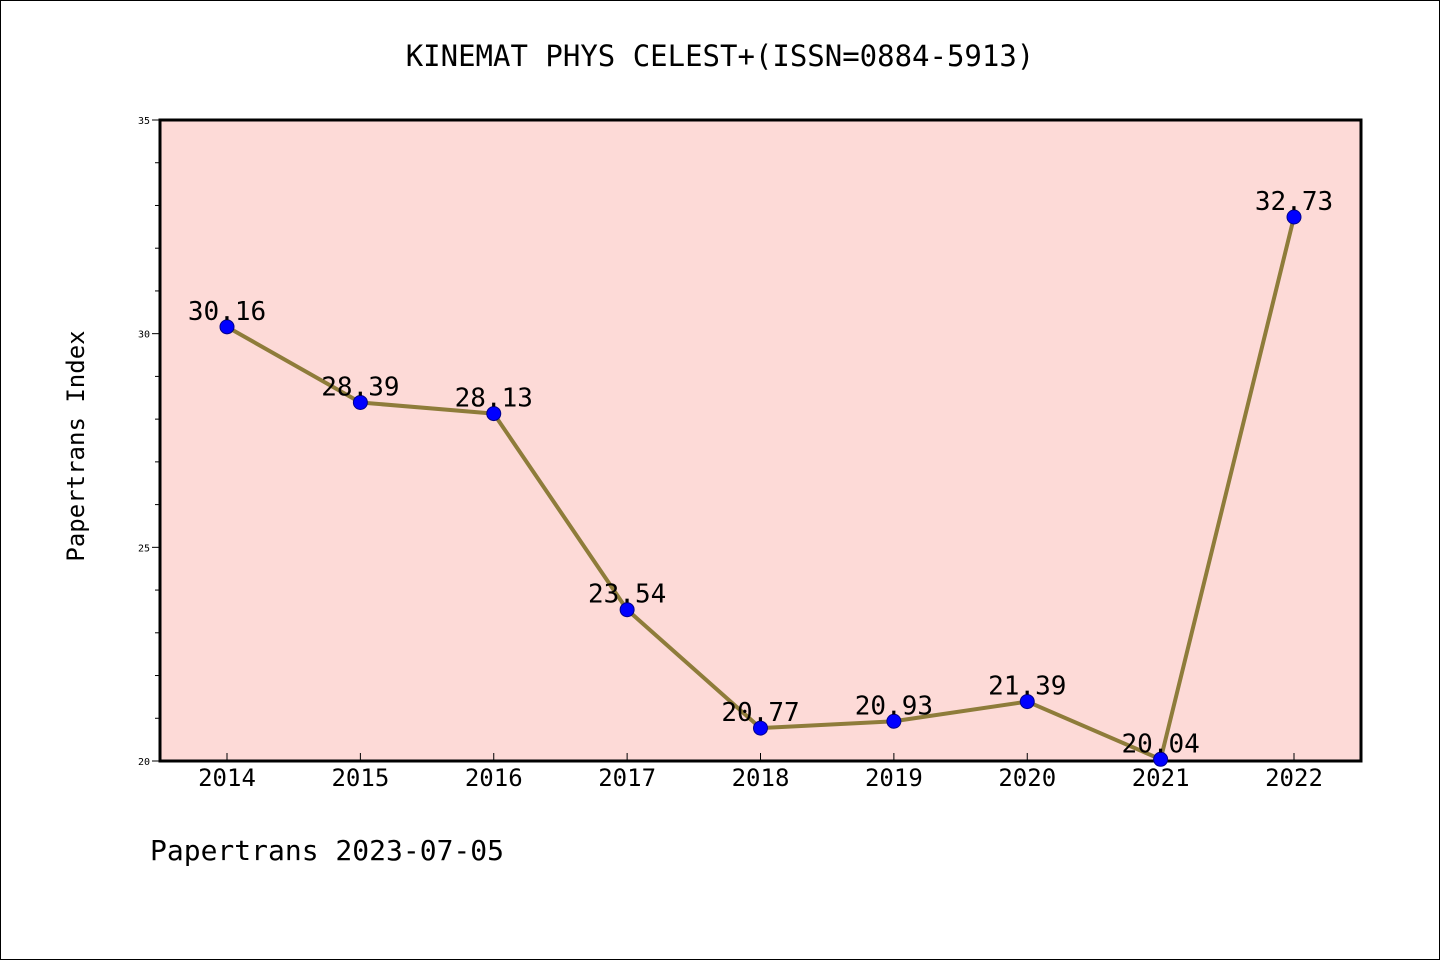 Image resolution: width=1440 pixels, height=960 pixels. Describe the element at coordinates (494, 778) in the screenshot. I see `x-tick-label: 2016` at that location.